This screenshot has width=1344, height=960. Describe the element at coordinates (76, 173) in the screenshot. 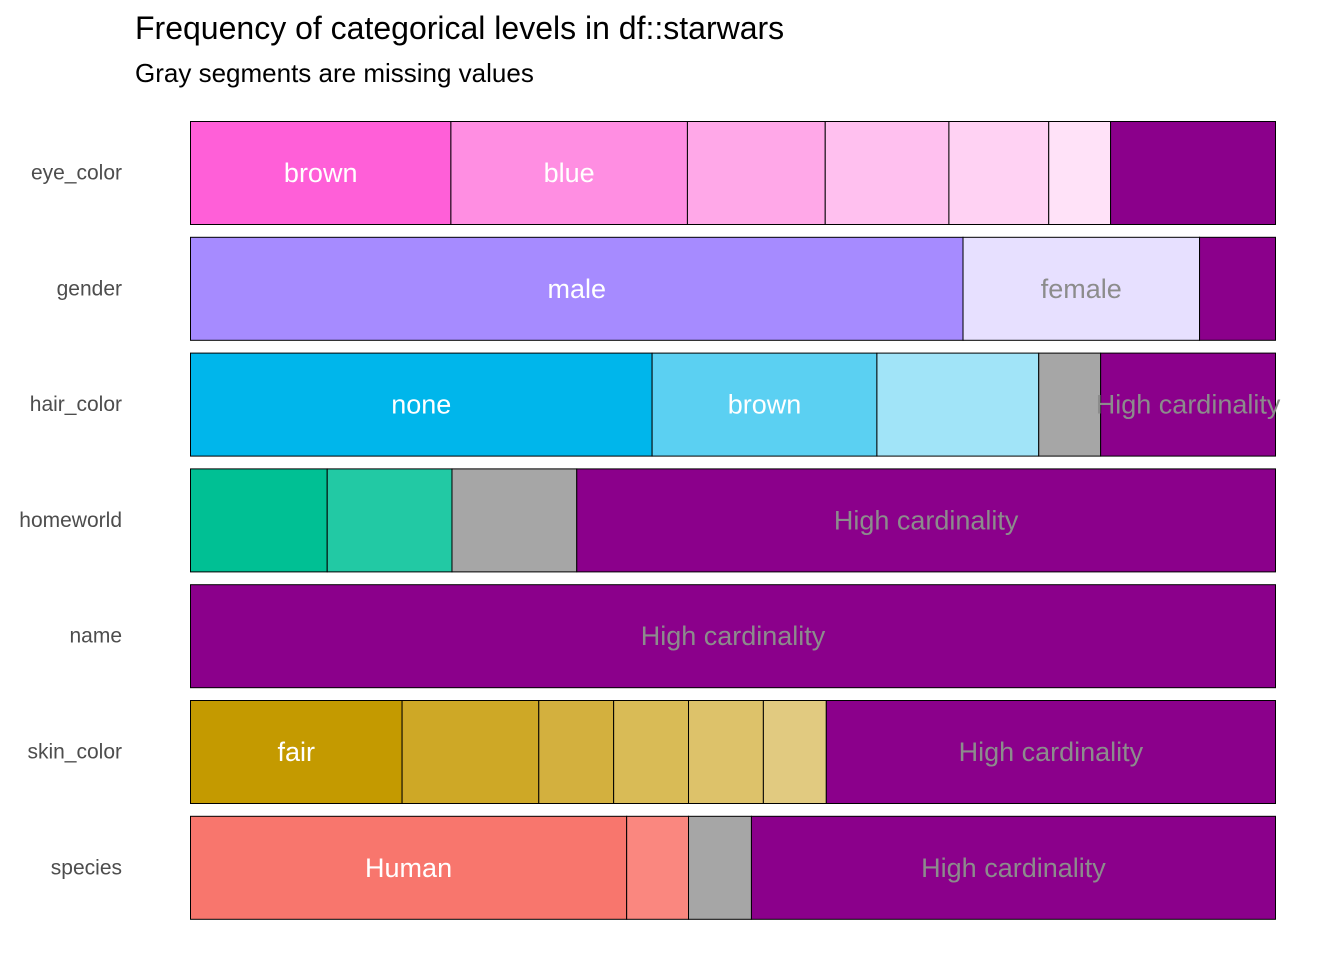

I see `variable-label-eye-color: eye_color` at that location.